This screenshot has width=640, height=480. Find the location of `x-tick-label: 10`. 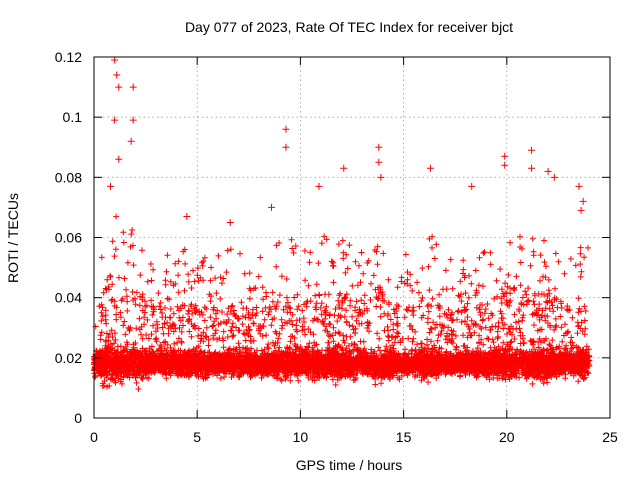

x-tick-label: 10 is located at coordinates (301, 437).